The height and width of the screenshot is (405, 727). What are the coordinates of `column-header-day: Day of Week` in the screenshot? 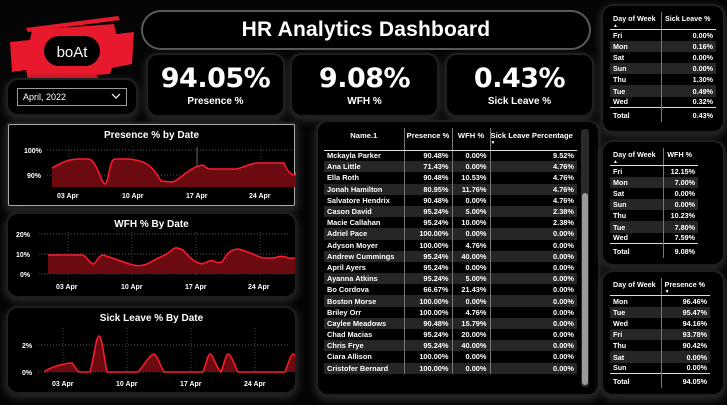 It's located at (636, 287).